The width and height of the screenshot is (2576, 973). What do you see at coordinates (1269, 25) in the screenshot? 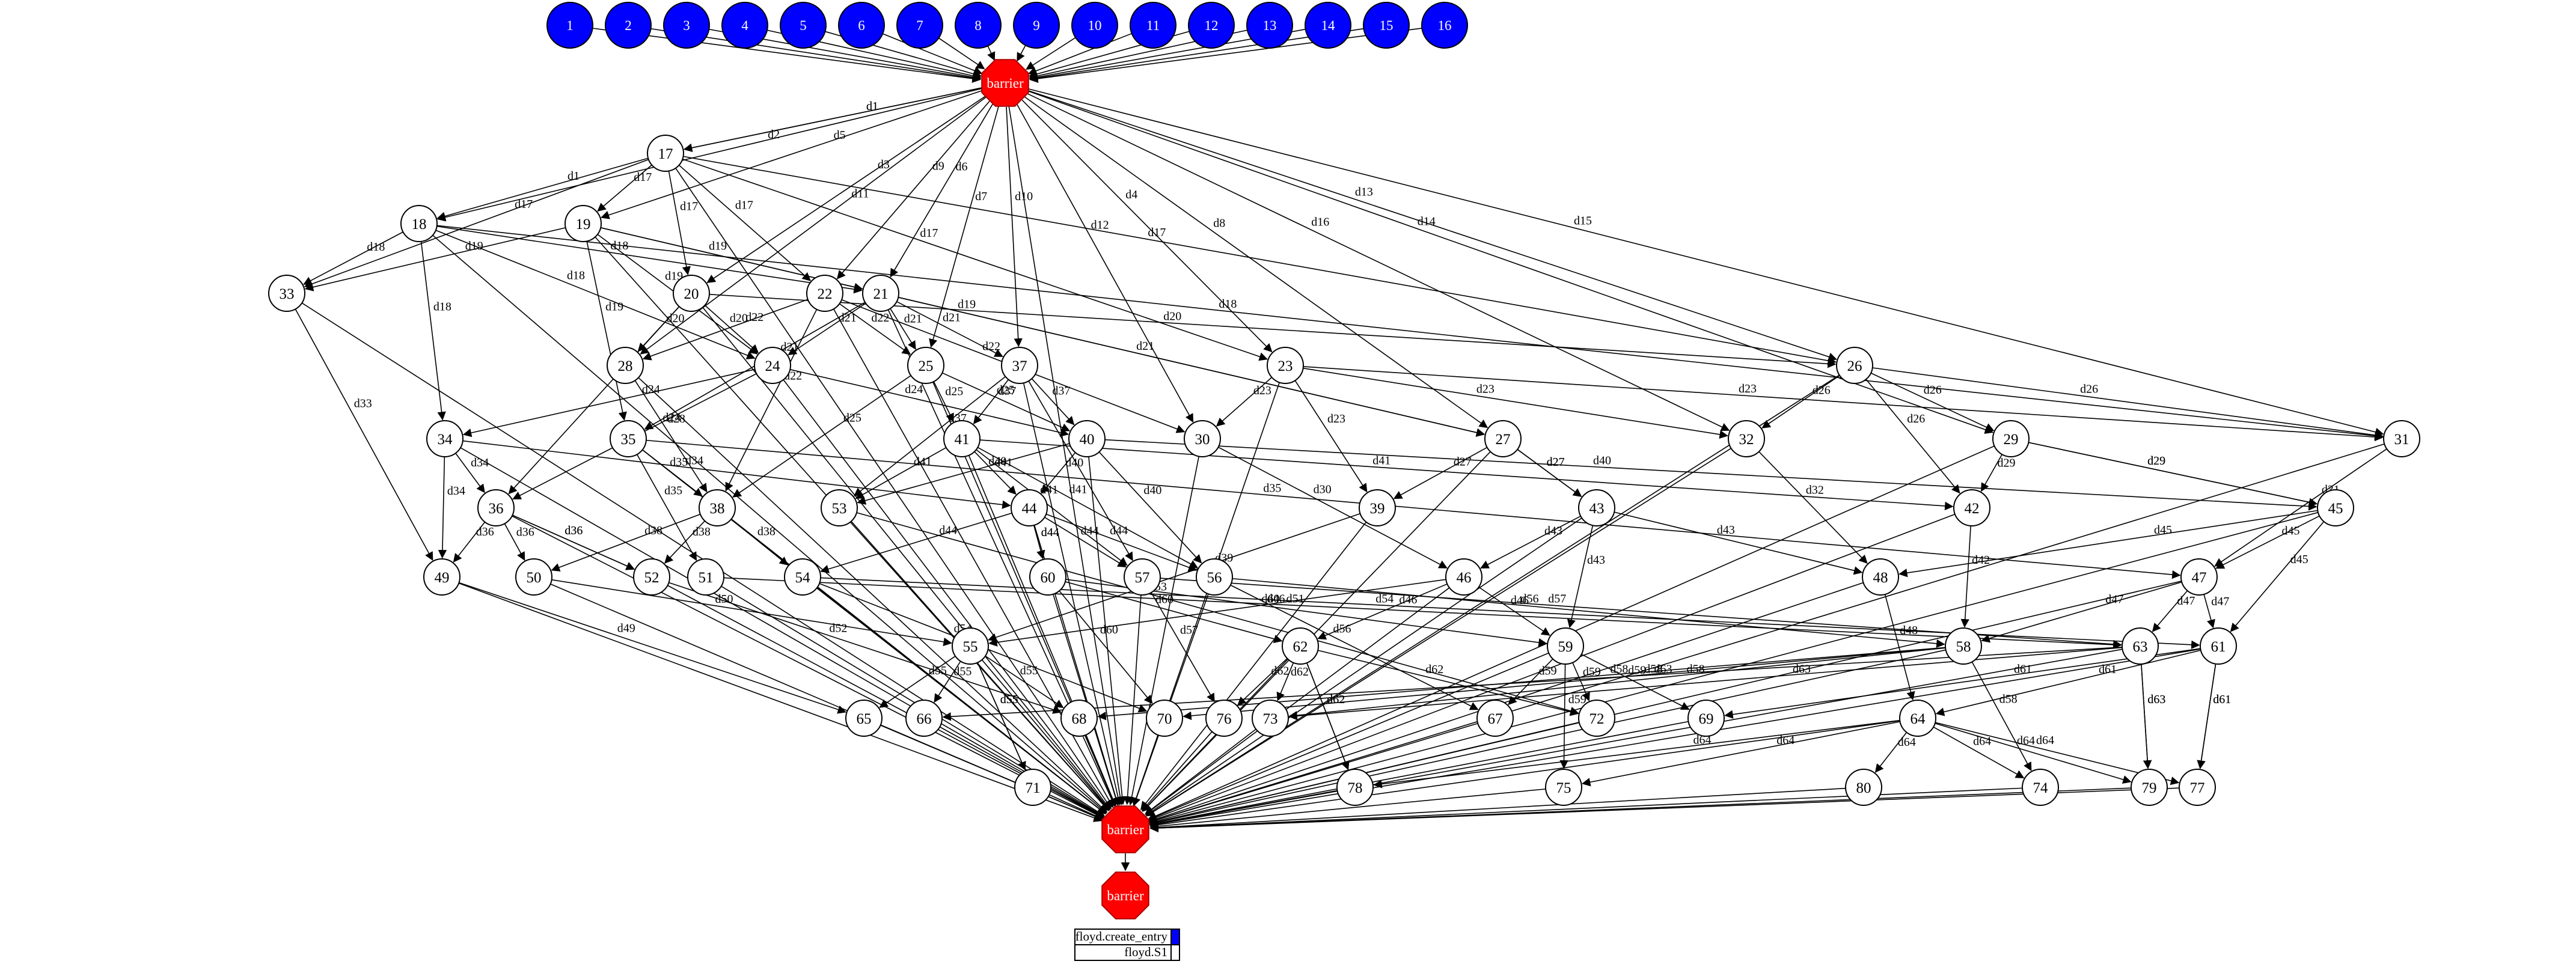
I see `entry-node: 13` at bounding box center [1269, 25].